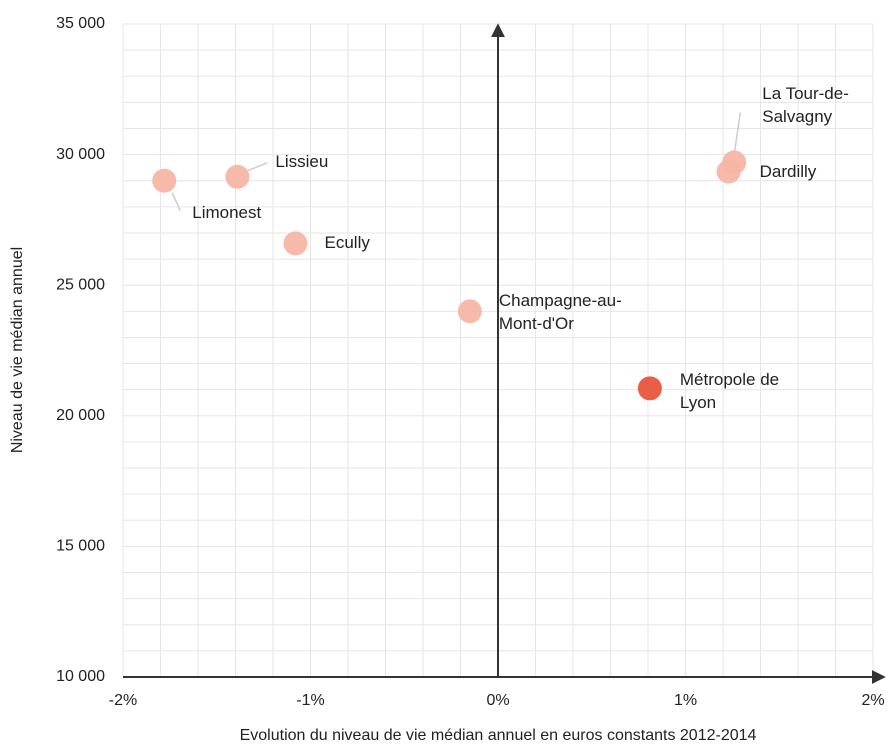  Describe the element at coordinates (17, 350) in the screenshot. I see `y-axis-label: Niveau de vie médian annuel` at that location.